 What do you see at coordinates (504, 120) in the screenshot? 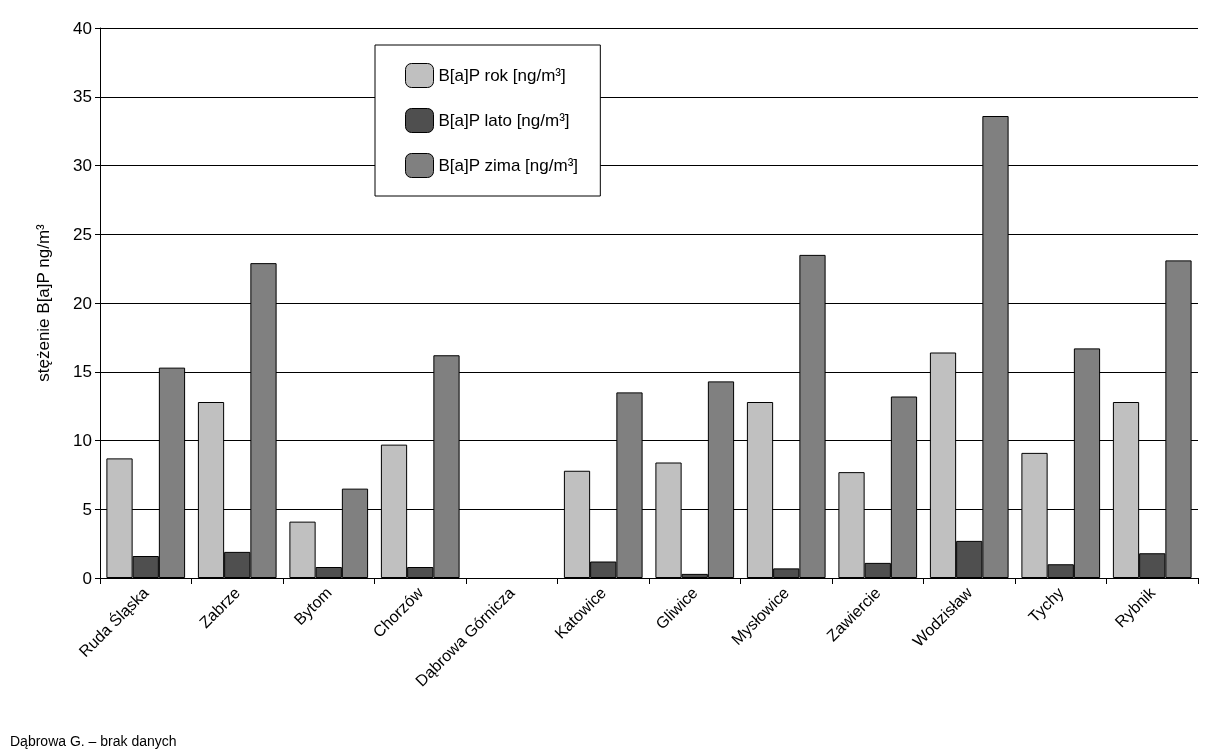
I see `legend-label: B[a]P lato [ng/m³]` at bounding box center [504, 120].